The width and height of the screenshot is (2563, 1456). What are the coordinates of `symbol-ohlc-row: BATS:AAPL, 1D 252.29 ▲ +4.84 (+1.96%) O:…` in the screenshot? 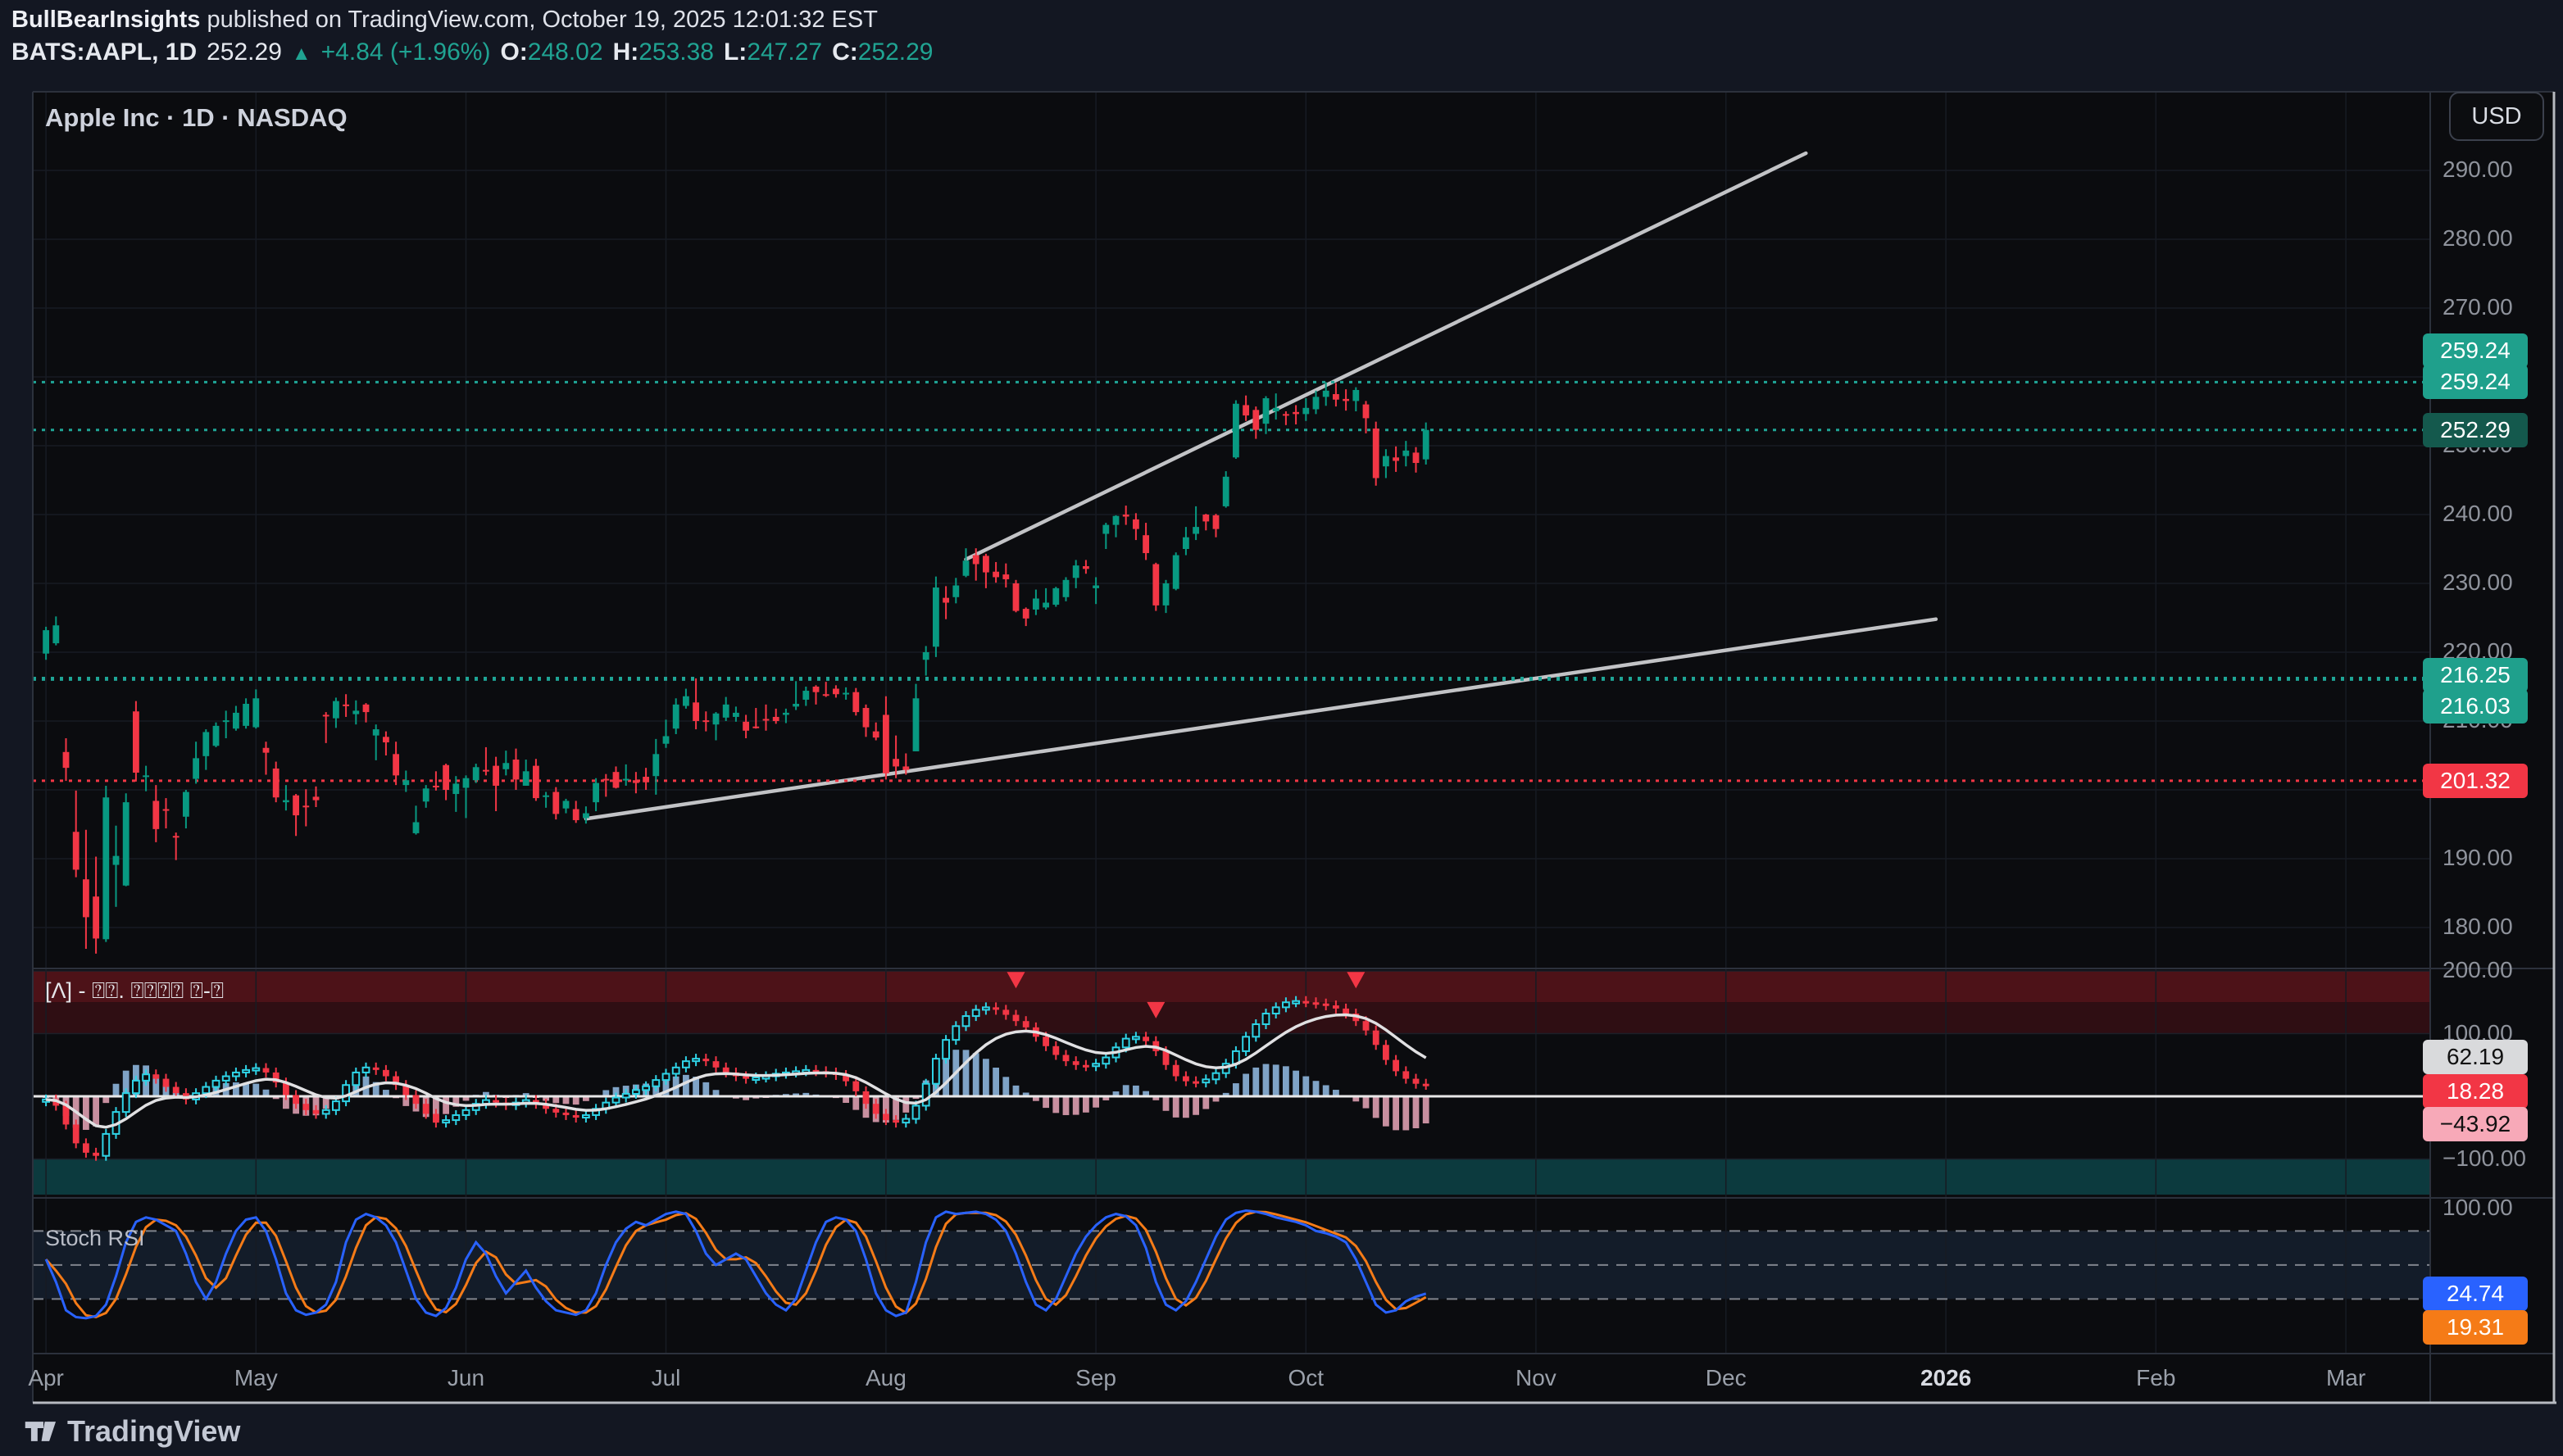 It's located at (472, 53).